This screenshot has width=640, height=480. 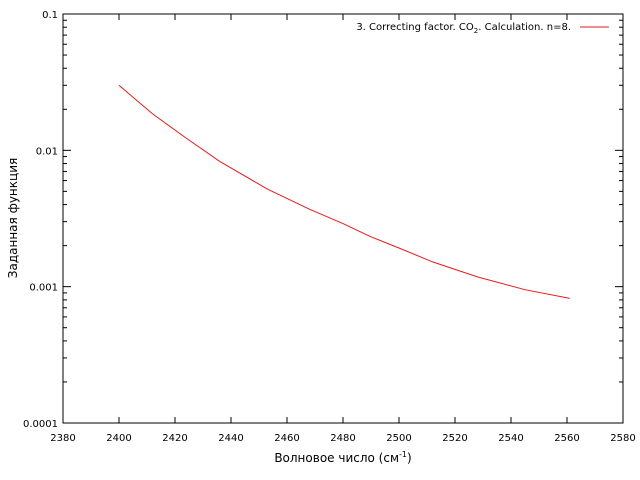 What do you see at coordinates (50, 15) in the screenshot?
I see `y-tick-label: 0.1` at bounding box center [50, 15].